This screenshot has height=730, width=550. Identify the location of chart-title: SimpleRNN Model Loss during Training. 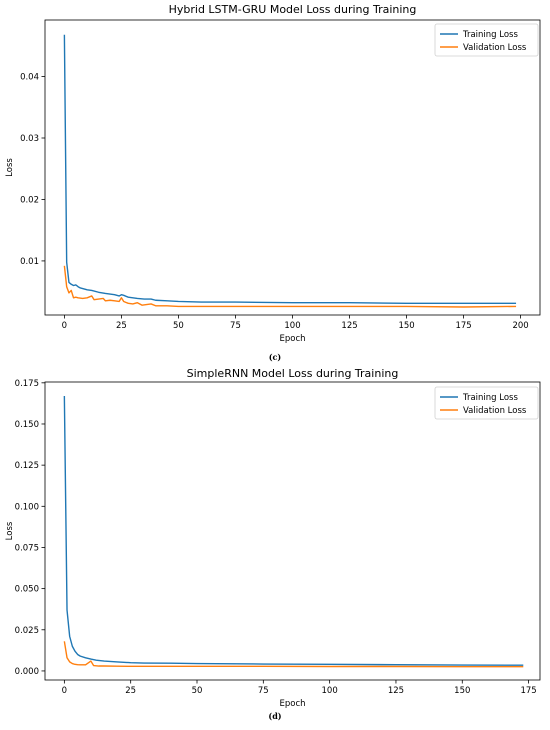
(293, 373).